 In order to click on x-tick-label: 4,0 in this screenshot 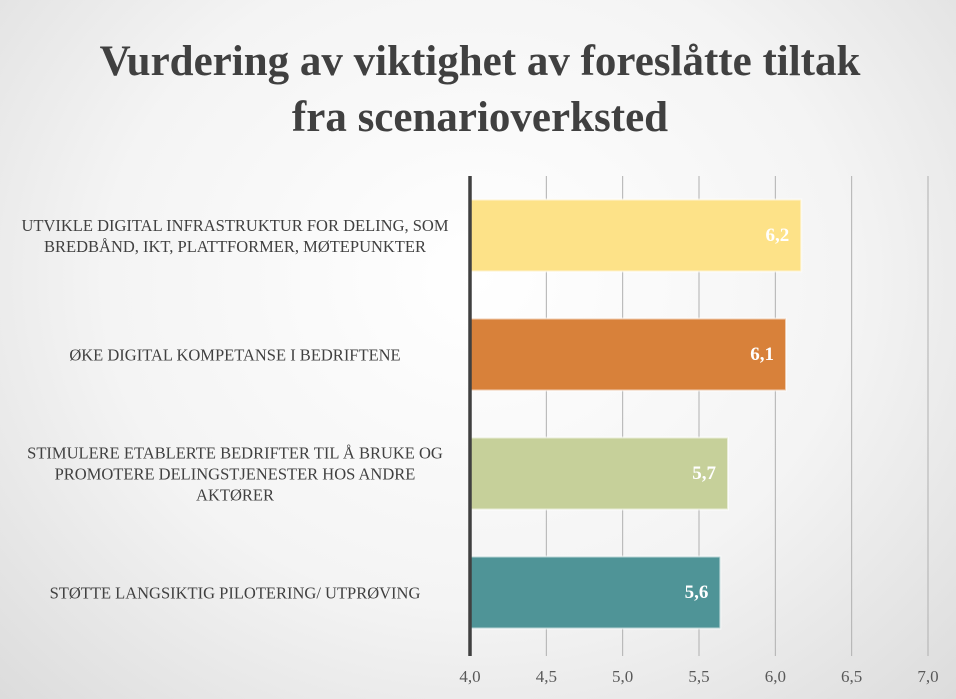, I will do `click(469, 676)`.